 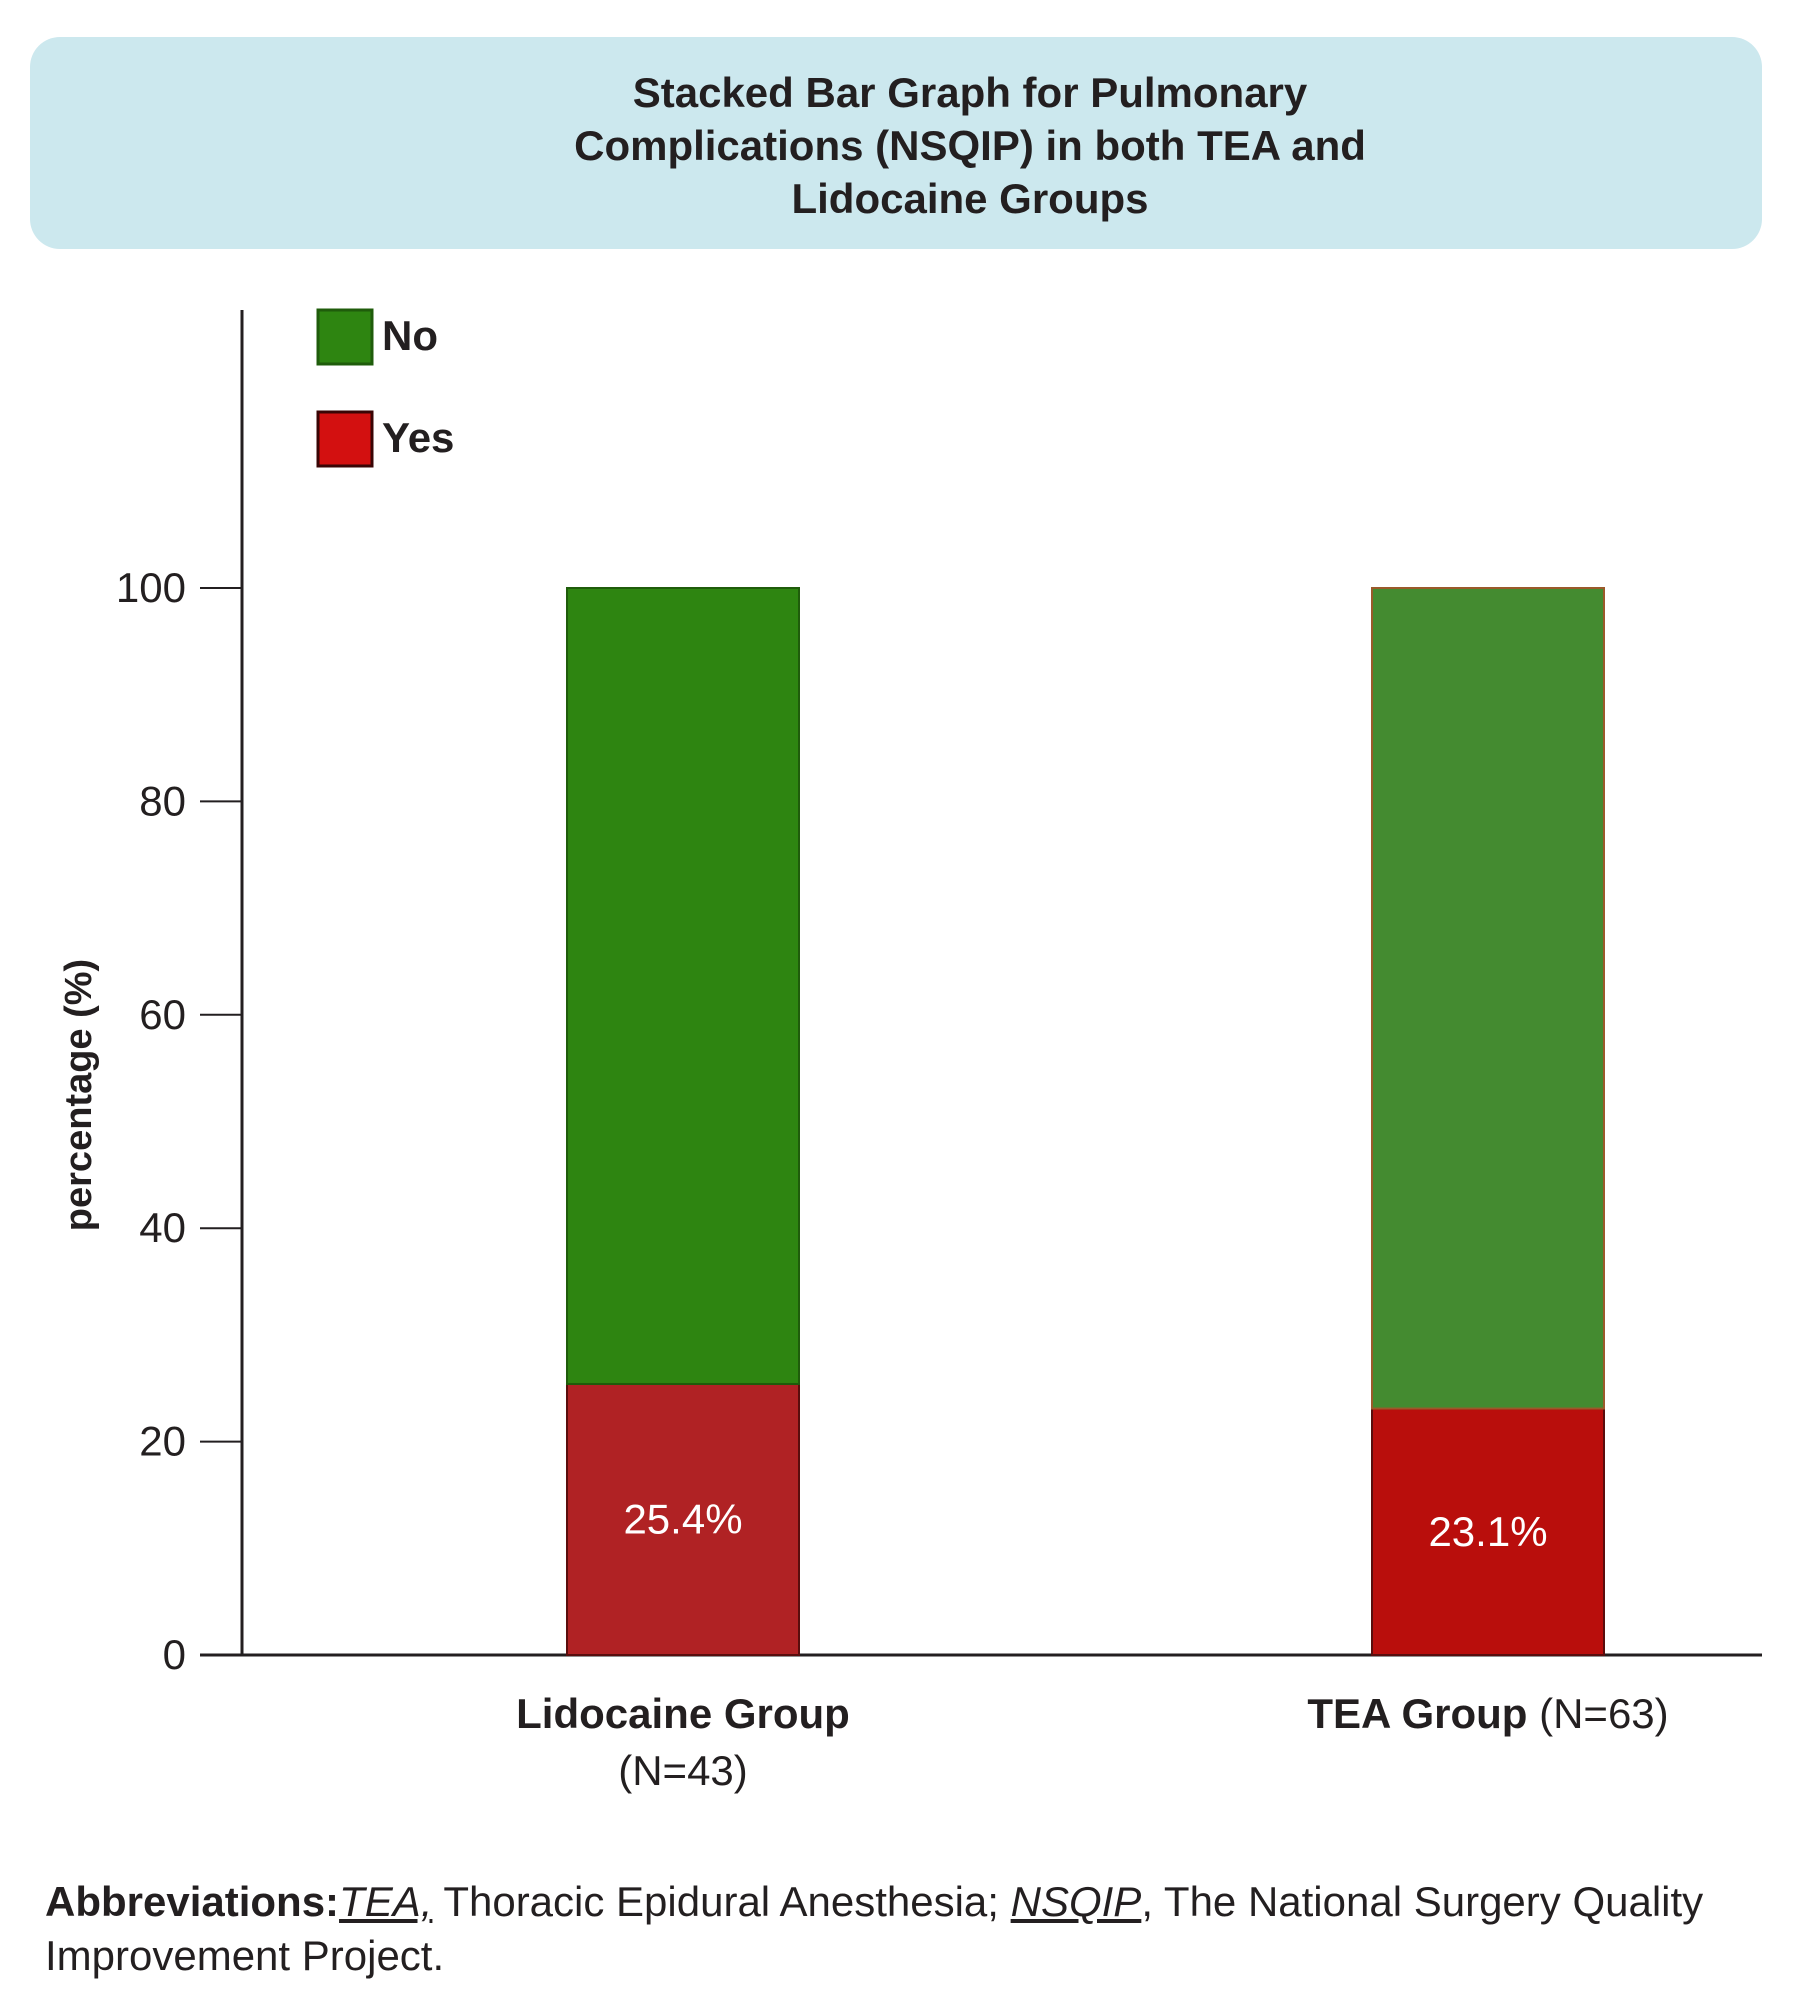 What do you see at coordinates (151, 587) in the screenshot?
I see `y-tick-label: 100` at bounding box center [151, 587].